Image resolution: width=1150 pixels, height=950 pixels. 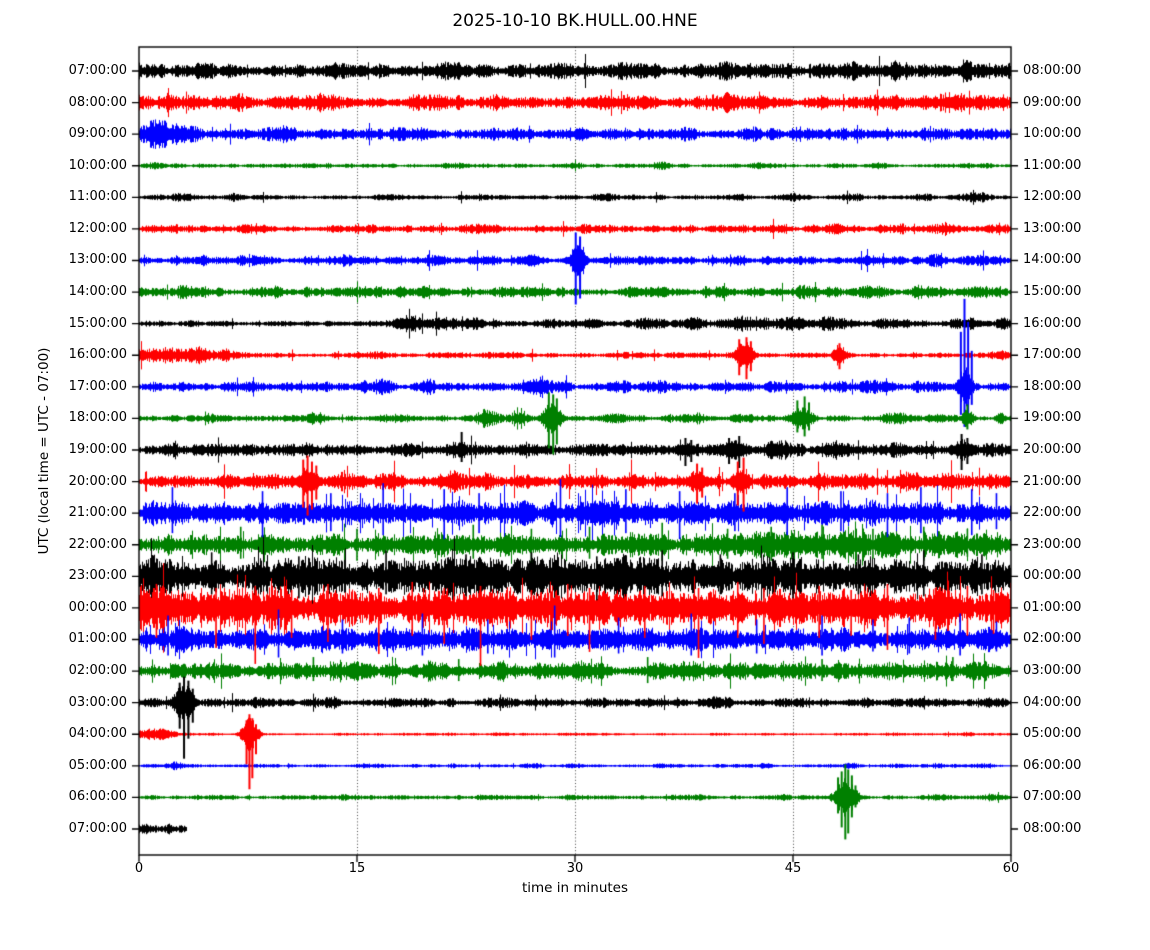 I want to click on right-time-label: 21:00:00, so click(x=1052, y=481).